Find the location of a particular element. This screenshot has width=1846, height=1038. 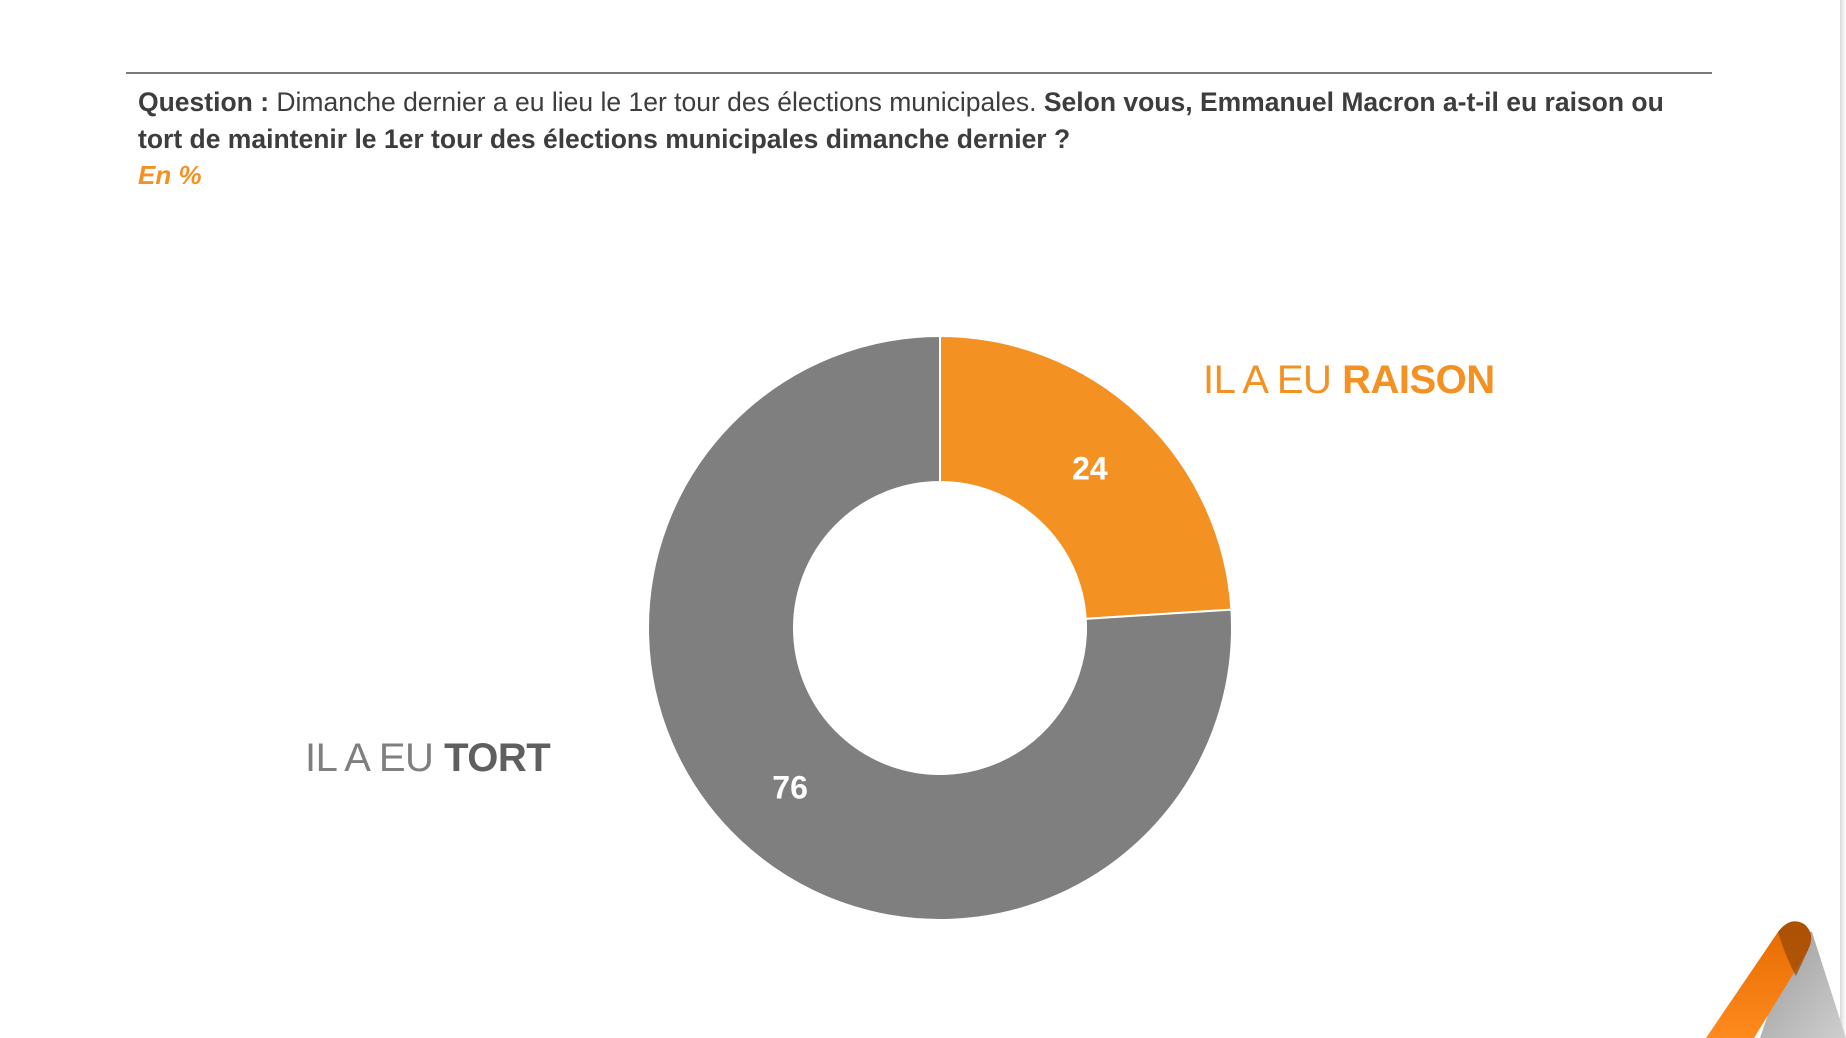

slice-raison is located at coordinates (1086, 477).